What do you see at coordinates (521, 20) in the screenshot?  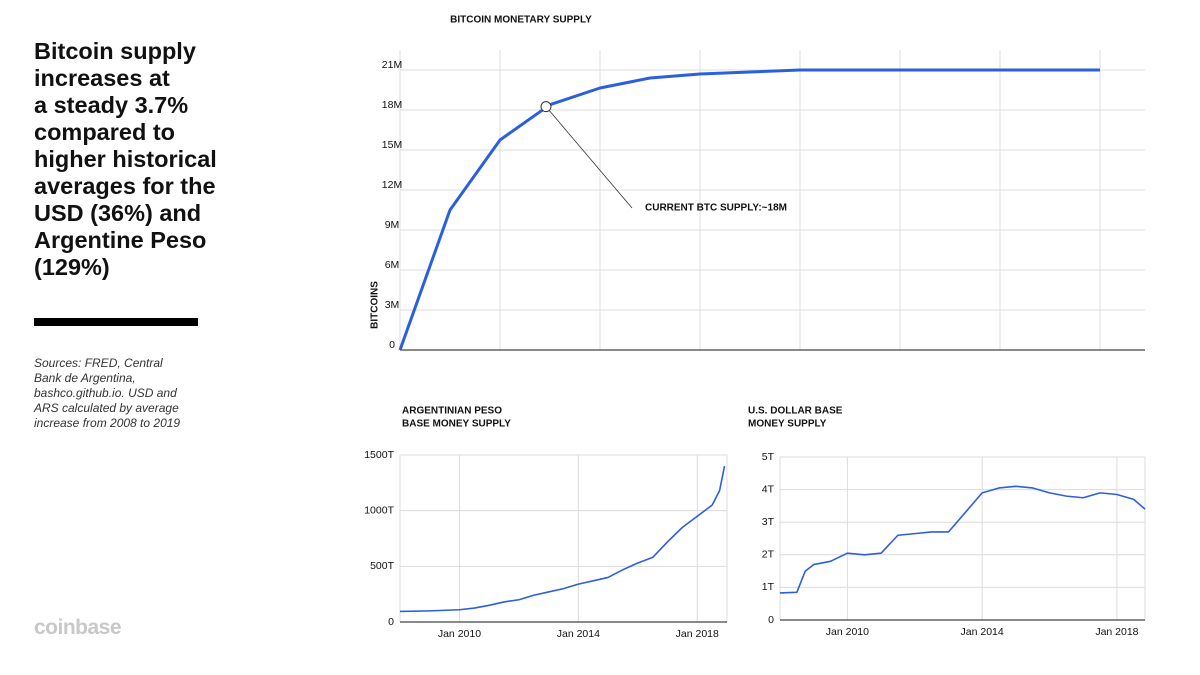 I see `chart-title: BITCOIN MONETARY SUPPLY` at bounding box center [521, 20].